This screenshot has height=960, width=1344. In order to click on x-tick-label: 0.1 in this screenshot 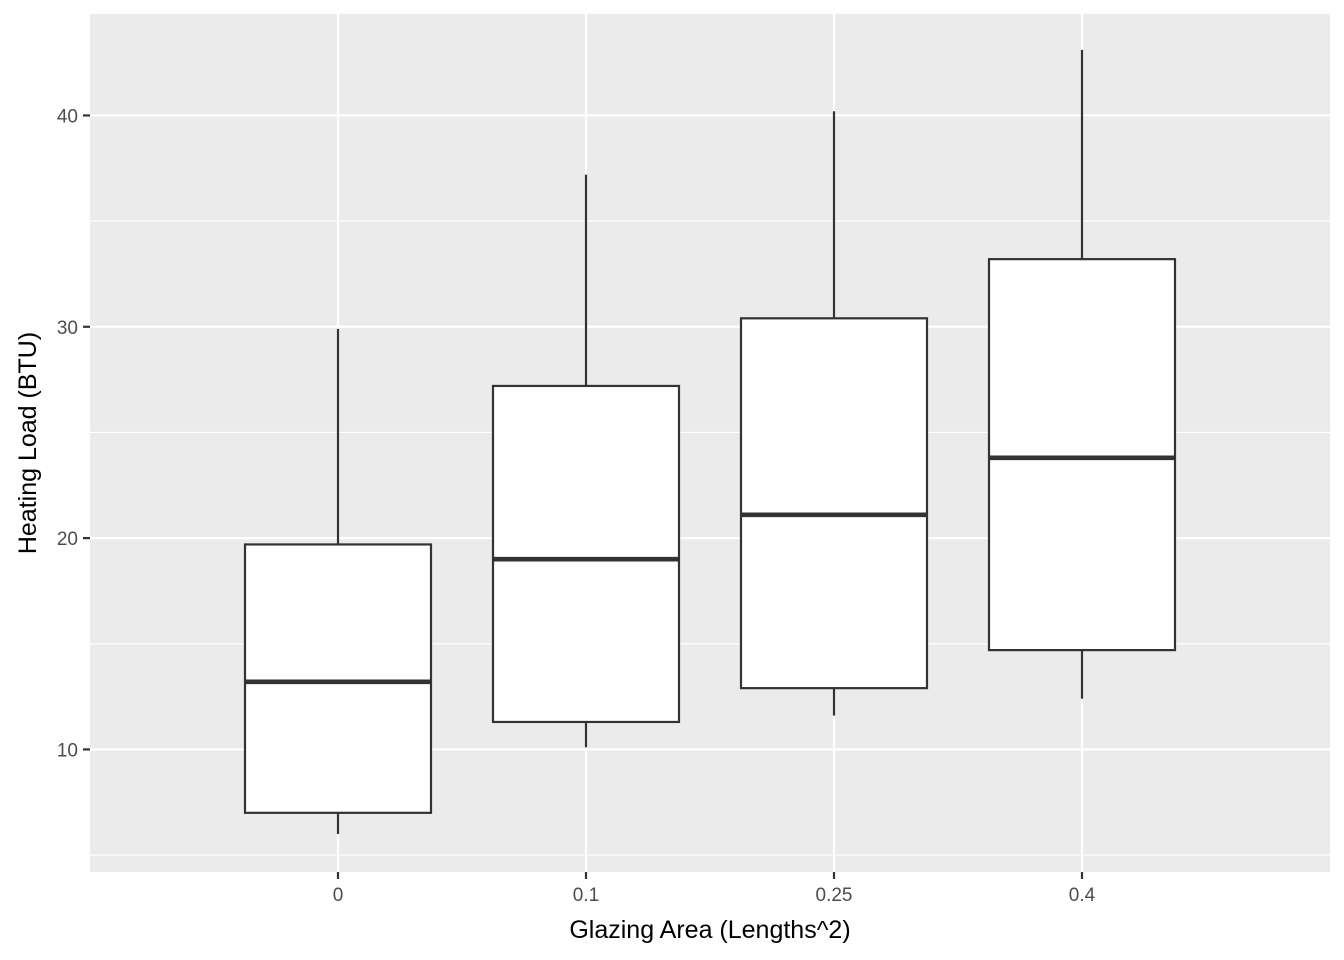, I will do `click(586, 895)`.